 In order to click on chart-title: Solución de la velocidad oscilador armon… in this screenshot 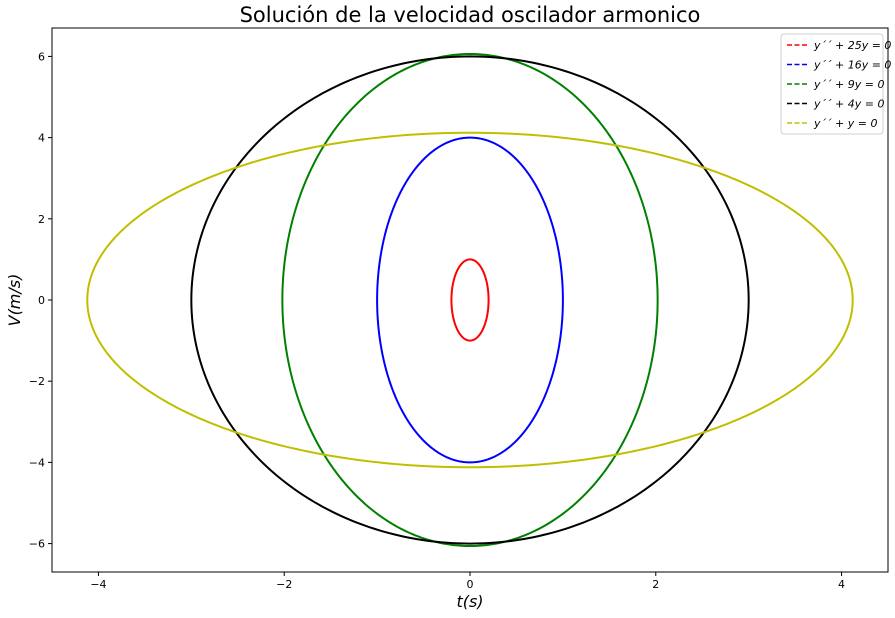, I will do `click(470, 15)`.